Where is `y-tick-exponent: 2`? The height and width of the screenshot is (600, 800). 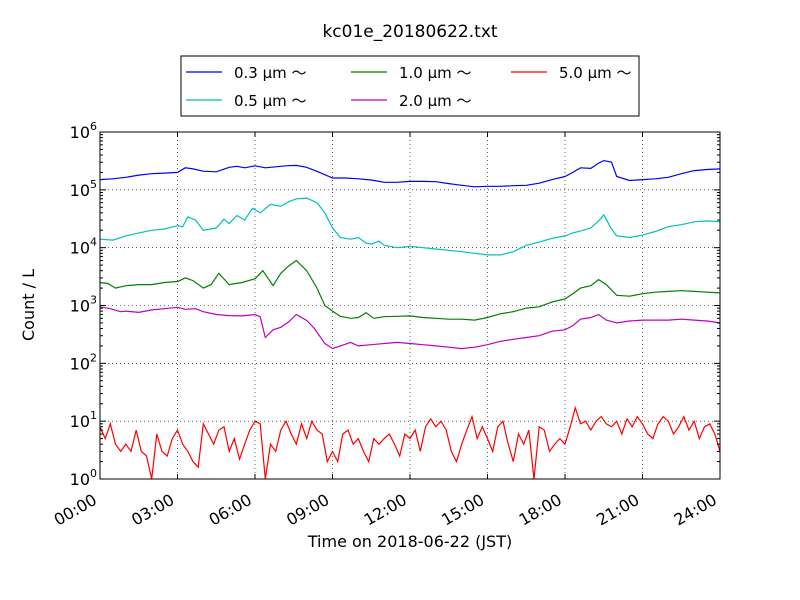 y-tick-exponent: 2 is located at coordinates (93, 357).